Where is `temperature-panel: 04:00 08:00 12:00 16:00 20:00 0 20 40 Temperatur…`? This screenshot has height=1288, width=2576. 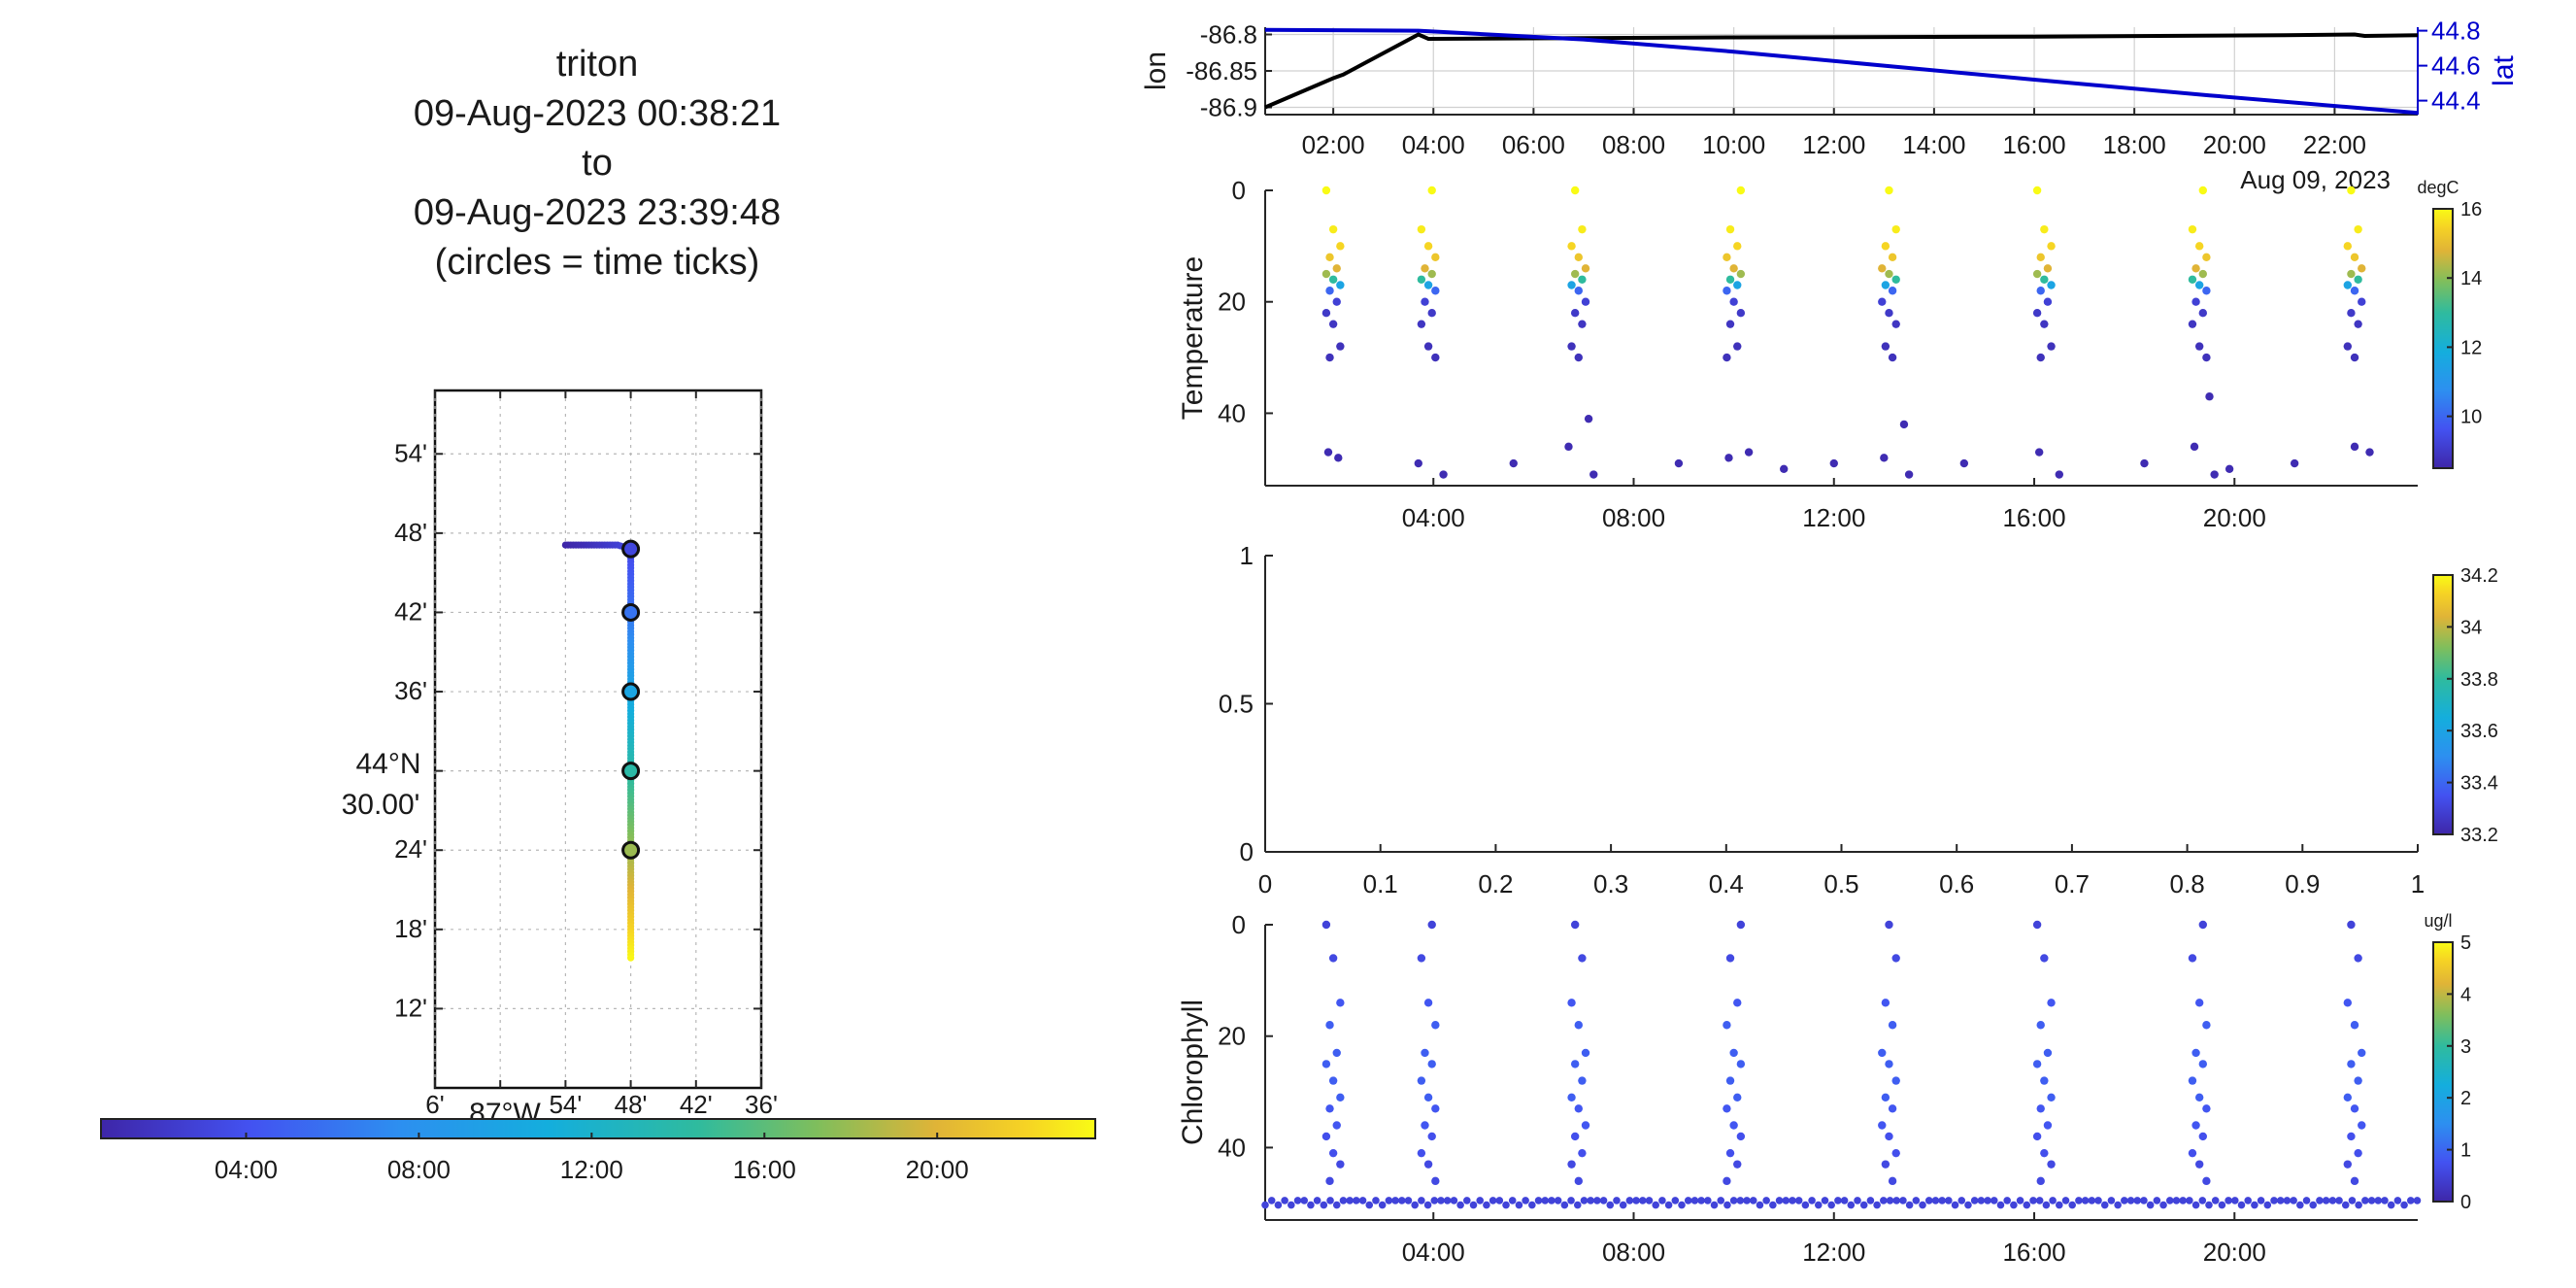 temperature-panel: 04:00 08:00 12:00 16:00 20:00 0 20 40 Temperatur… is located at coordinates (1830, 354).